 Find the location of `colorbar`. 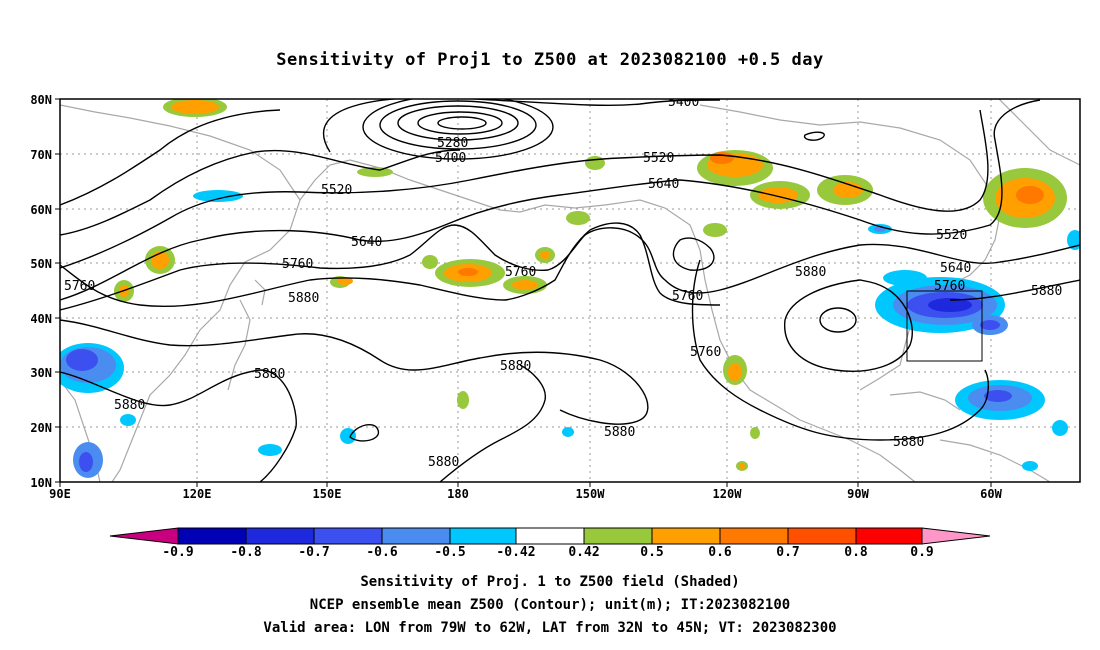

colorbar is located at coordinates (550, 536).